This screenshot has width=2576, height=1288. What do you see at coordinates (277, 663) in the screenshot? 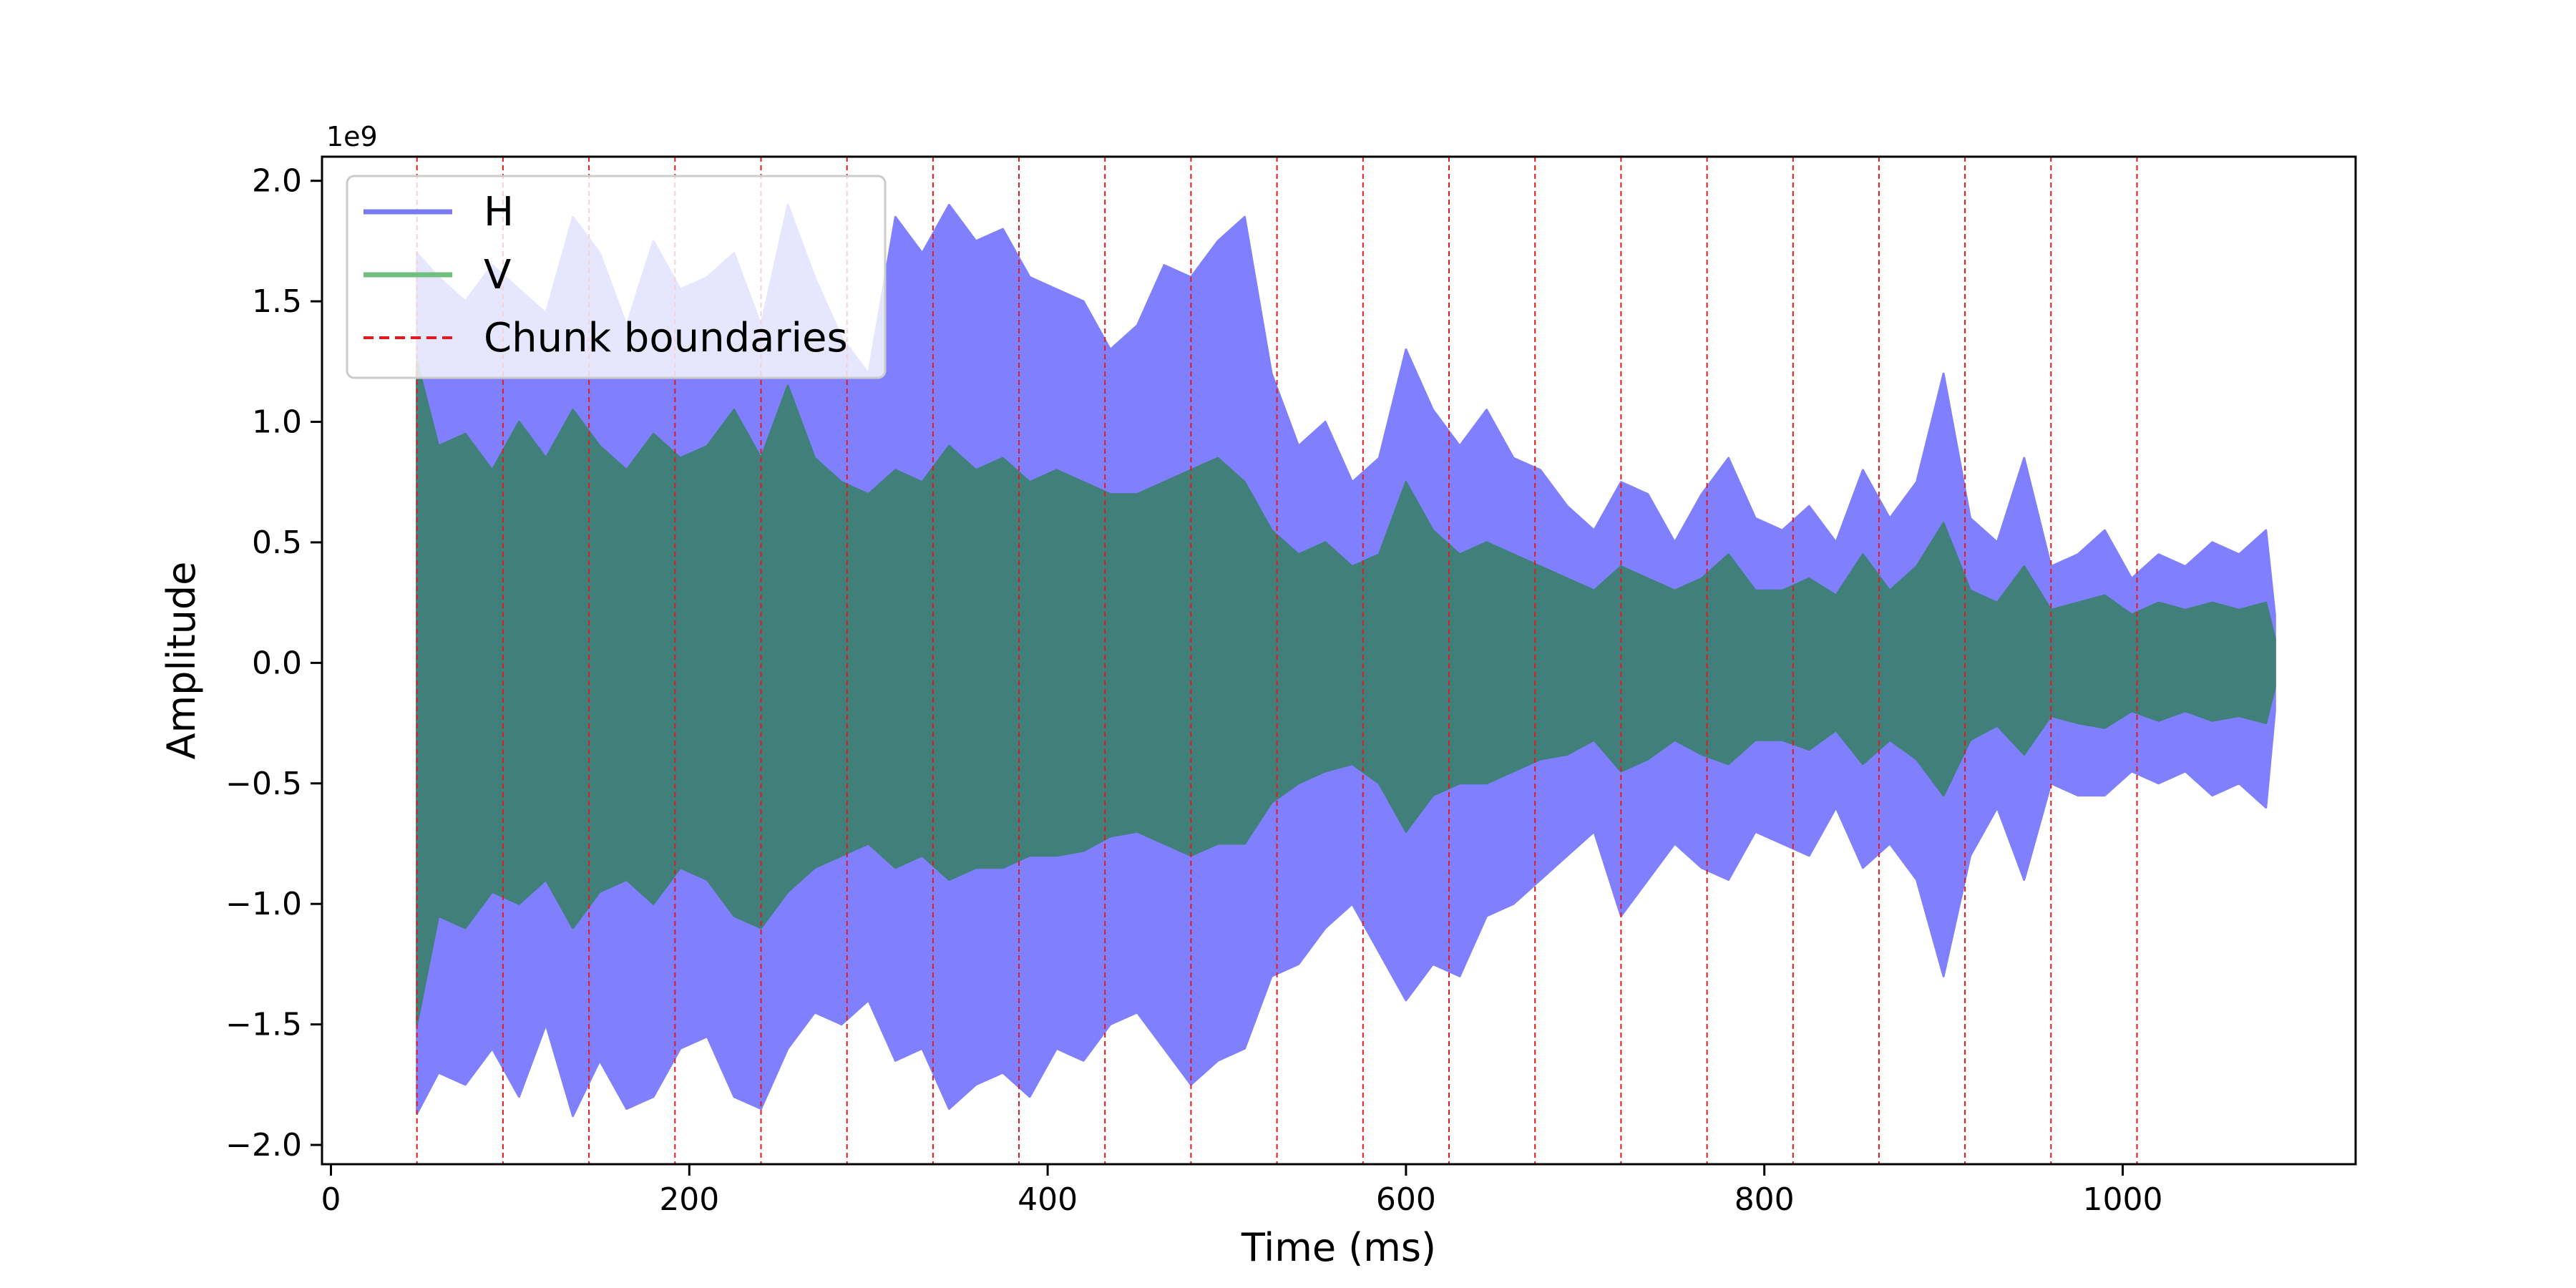
I see `y-tick-label: 0.0` at bounding box center [277, 663].